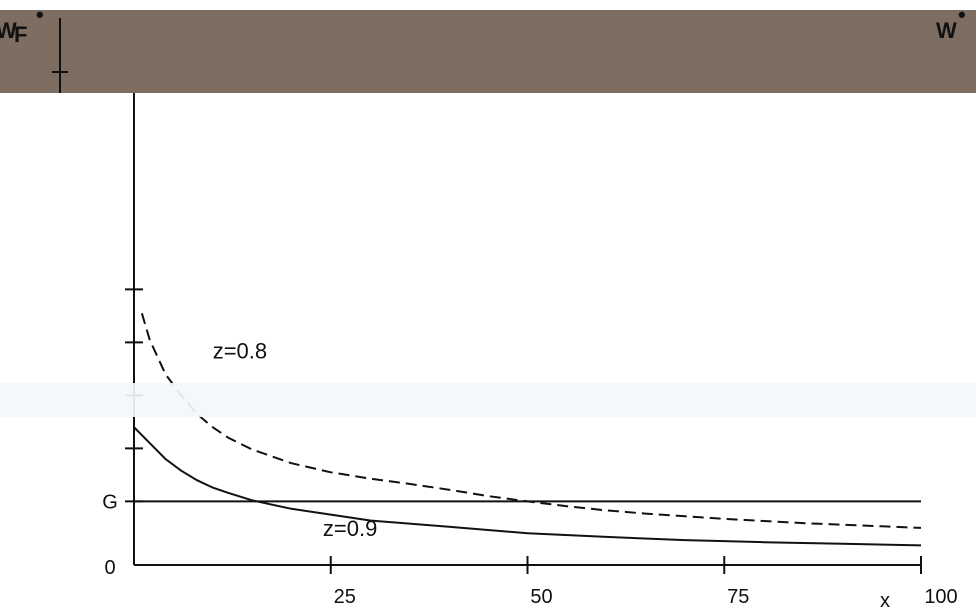  What do you see at coordinates (488, 400) in the screenshot?
I see `light-band` at bounding box center [488, 400].